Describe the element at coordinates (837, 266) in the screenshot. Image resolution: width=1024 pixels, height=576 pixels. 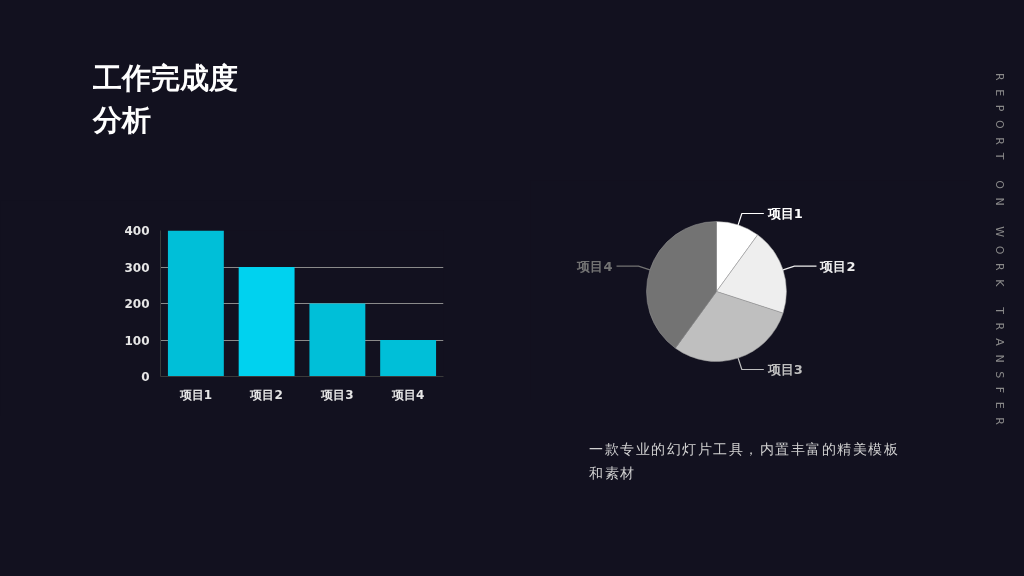
I see `slice-label: 项目2` at that location.